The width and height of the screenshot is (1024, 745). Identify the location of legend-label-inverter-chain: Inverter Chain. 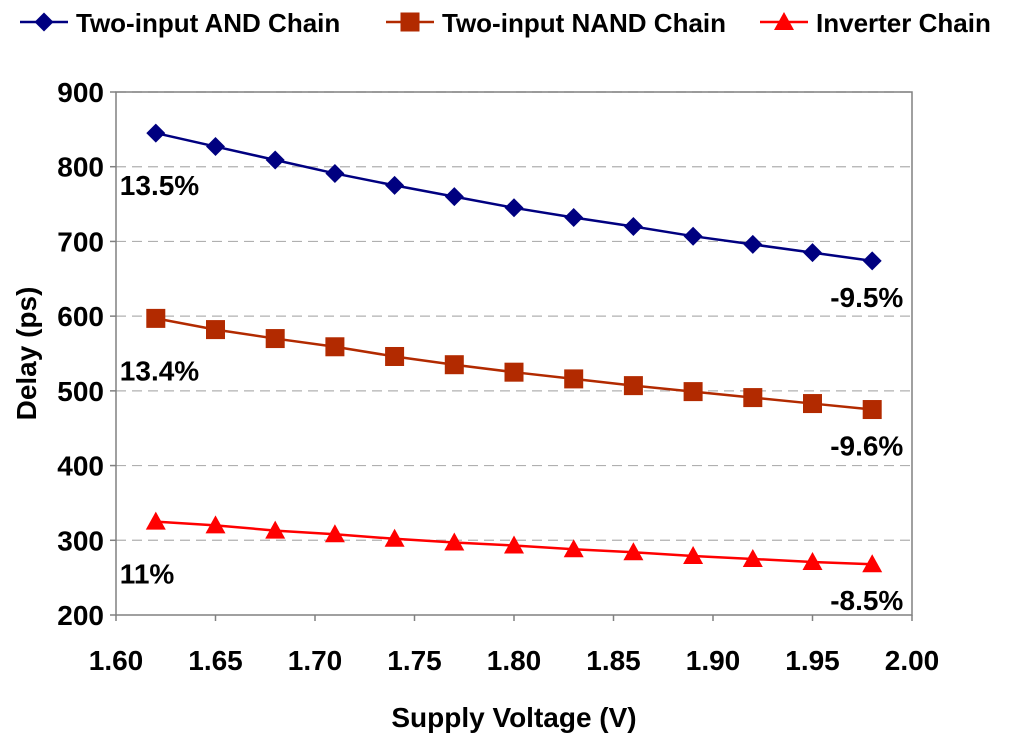
(903, 23).